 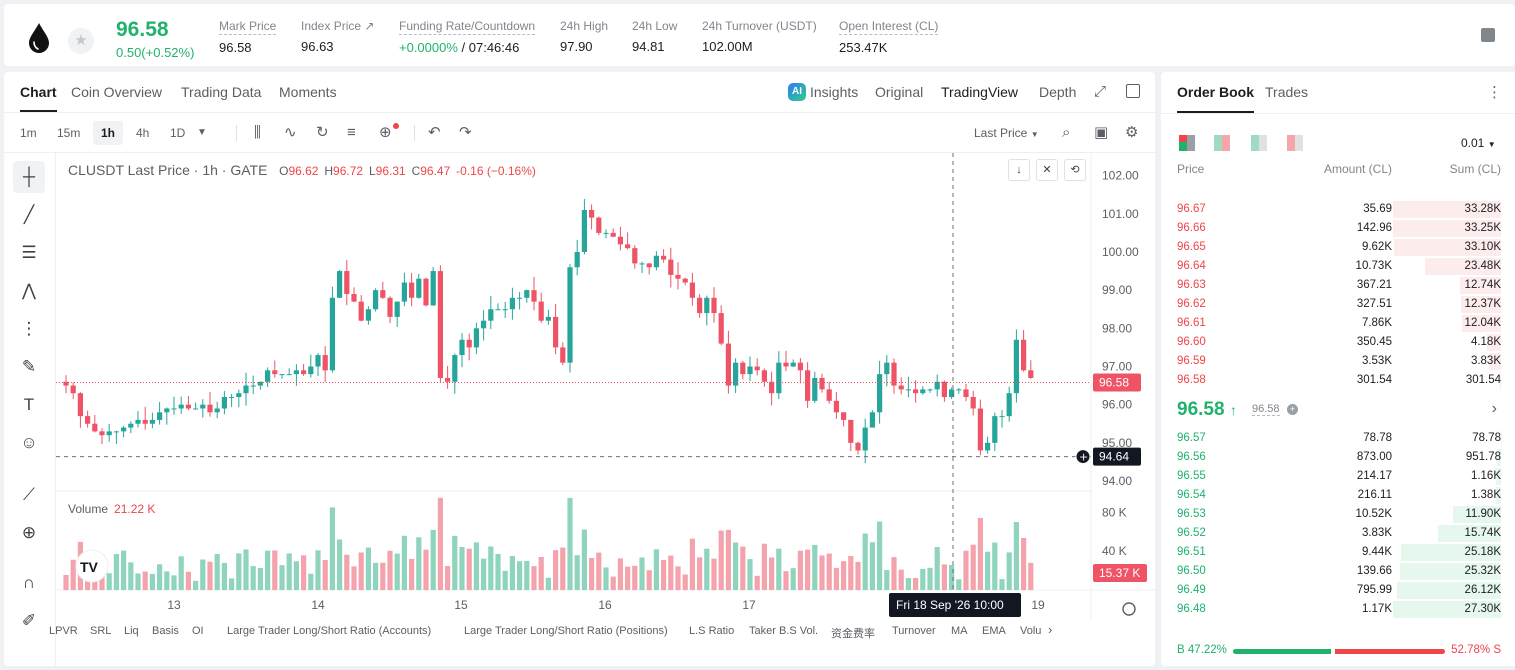 I want to click on ruler-tool-icon: ⟋, so click(x=29, y=494).